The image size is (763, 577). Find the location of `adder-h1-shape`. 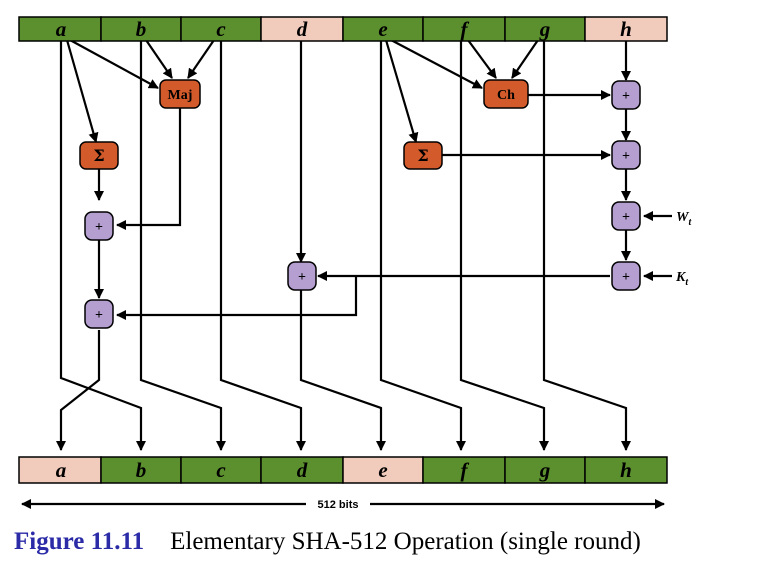

adder-h1-shape is located at coordinates (626, 95).